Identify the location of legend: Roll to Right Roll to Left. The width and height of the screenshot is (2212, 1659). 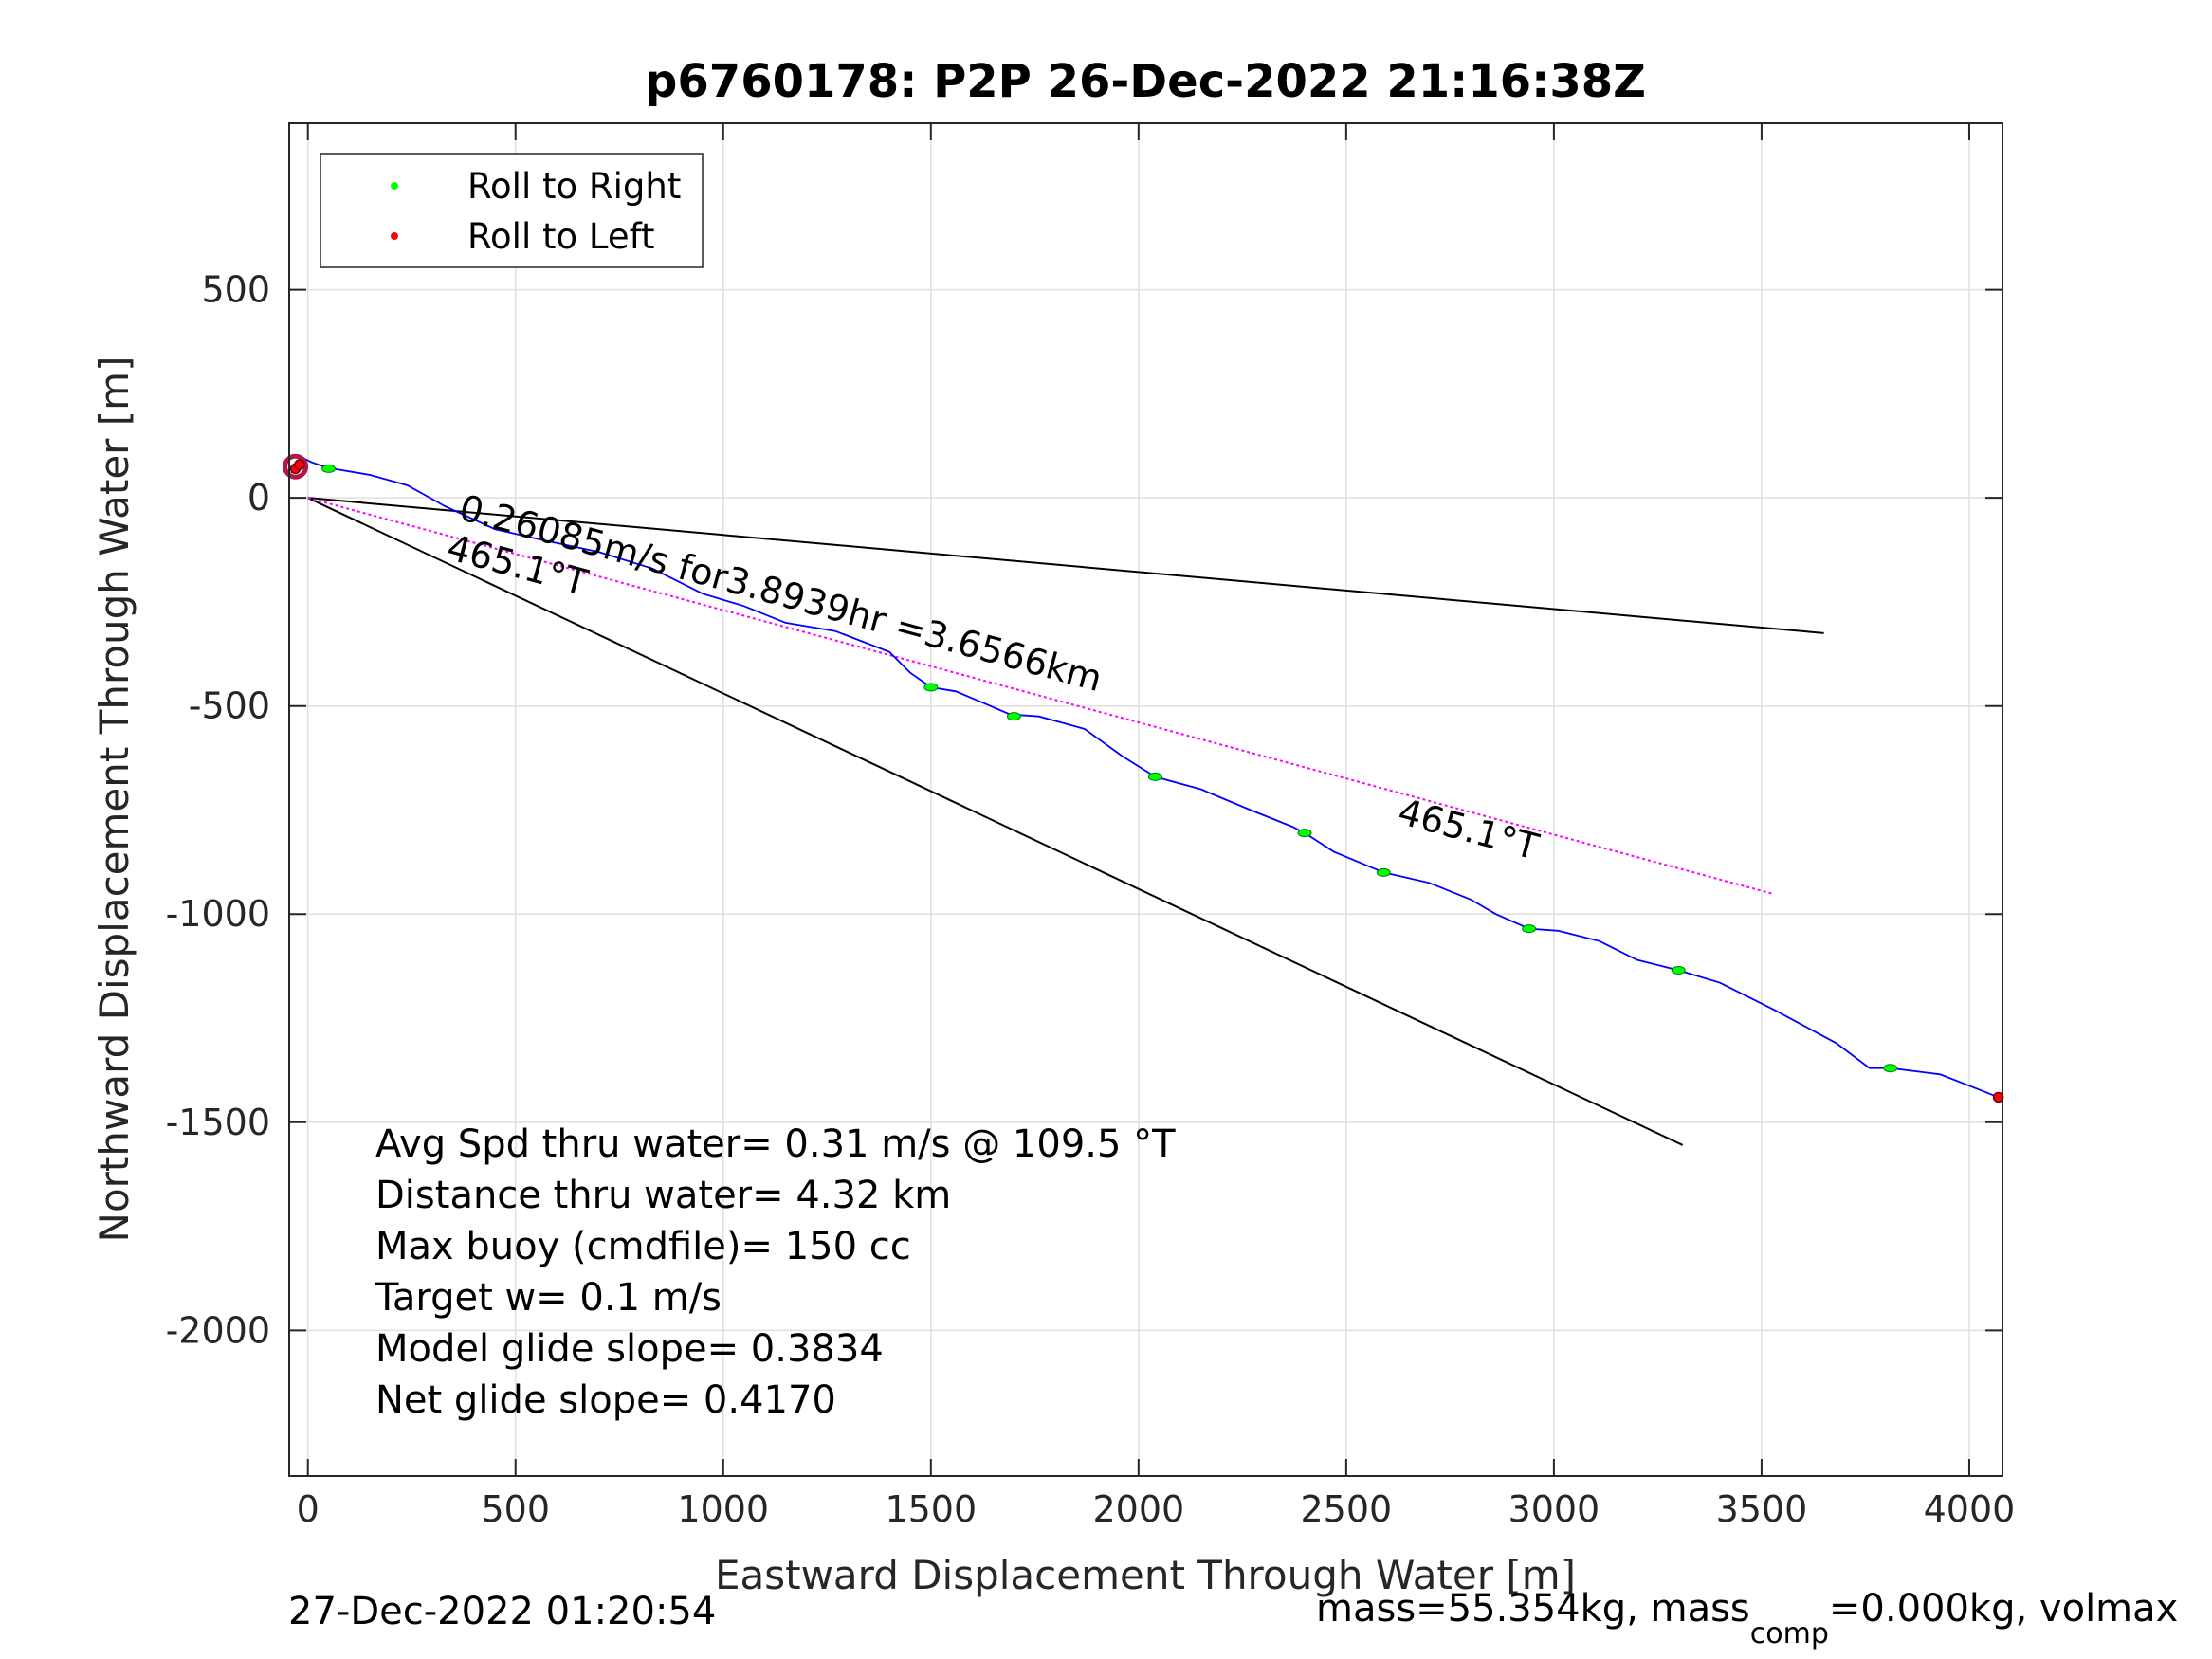
(512, 210).